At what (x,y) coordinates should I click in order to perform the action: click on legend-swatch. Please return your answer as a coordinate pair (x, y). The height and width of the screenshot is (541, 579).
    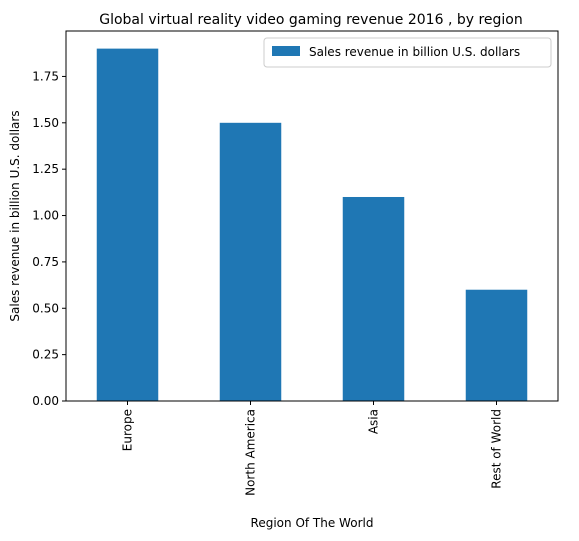
    Looking at the image, I should click on (286, 51).